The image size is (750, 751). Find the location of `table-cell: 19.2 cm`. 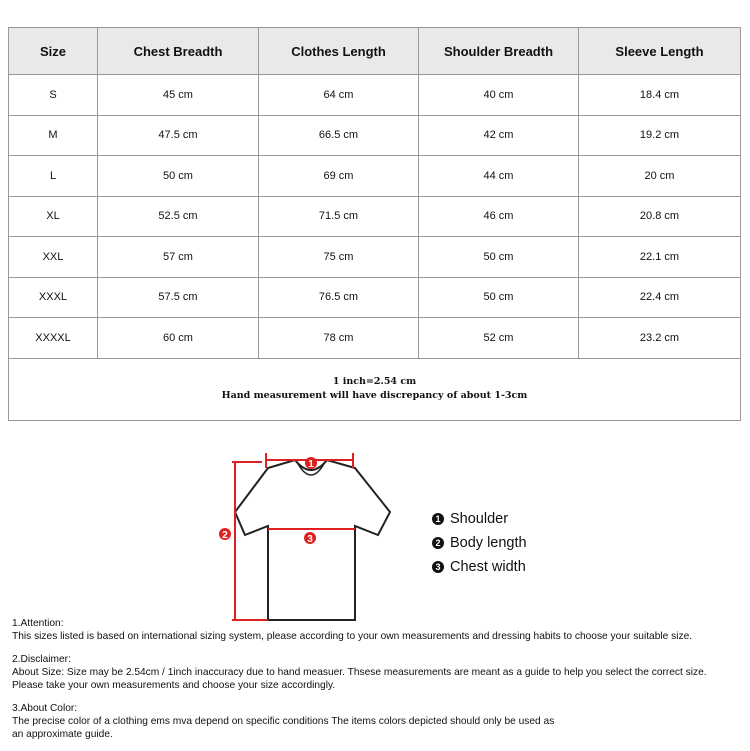

table-cell: 19.2 cm is located at coordinates (659, 135).